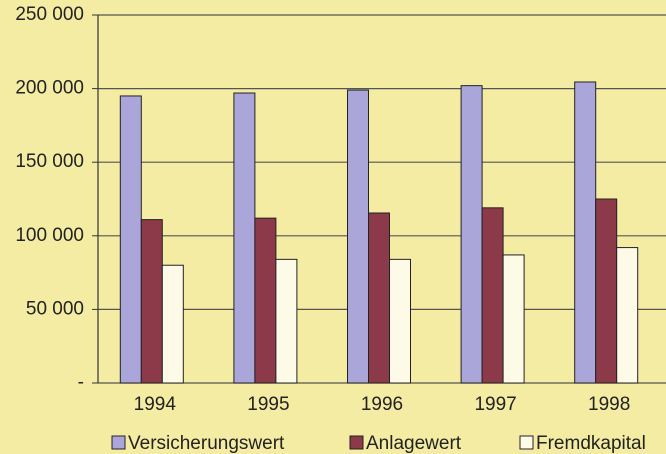 This screenshot has width=666, height=454. What do you see at coordinates (81, 382) in the screenshot?
I see `y-tick-label: -` at bounding box center [81, 382].